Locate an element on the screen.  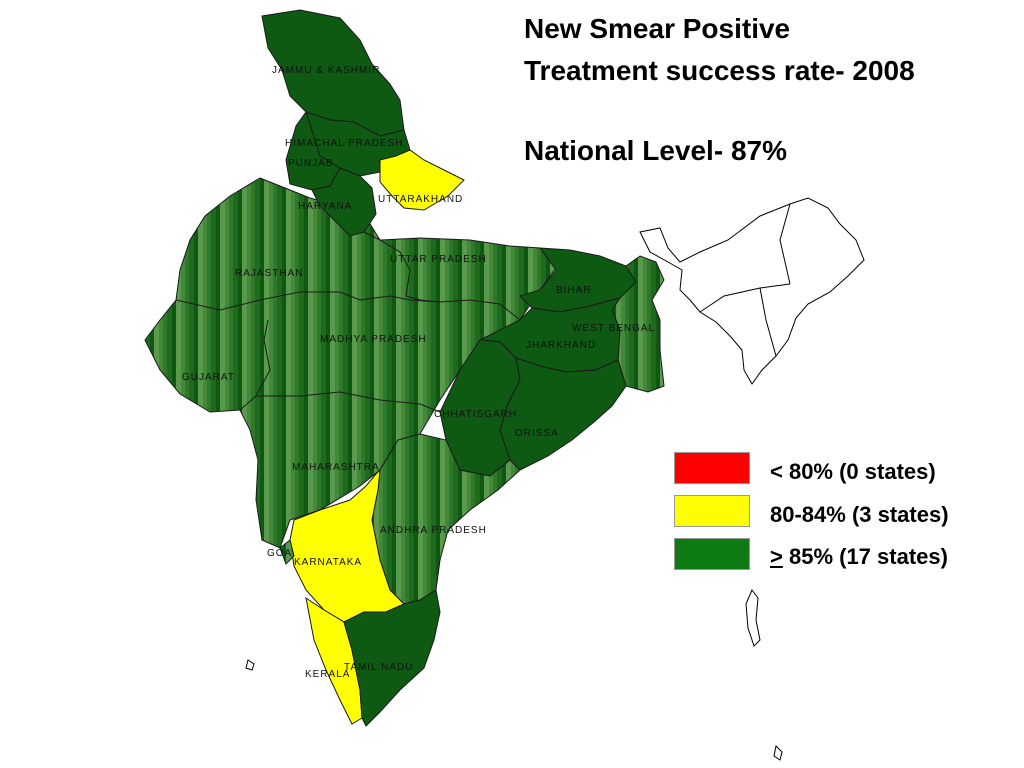
label-punjab: PUNJAB is located at coordinates (310, 163).